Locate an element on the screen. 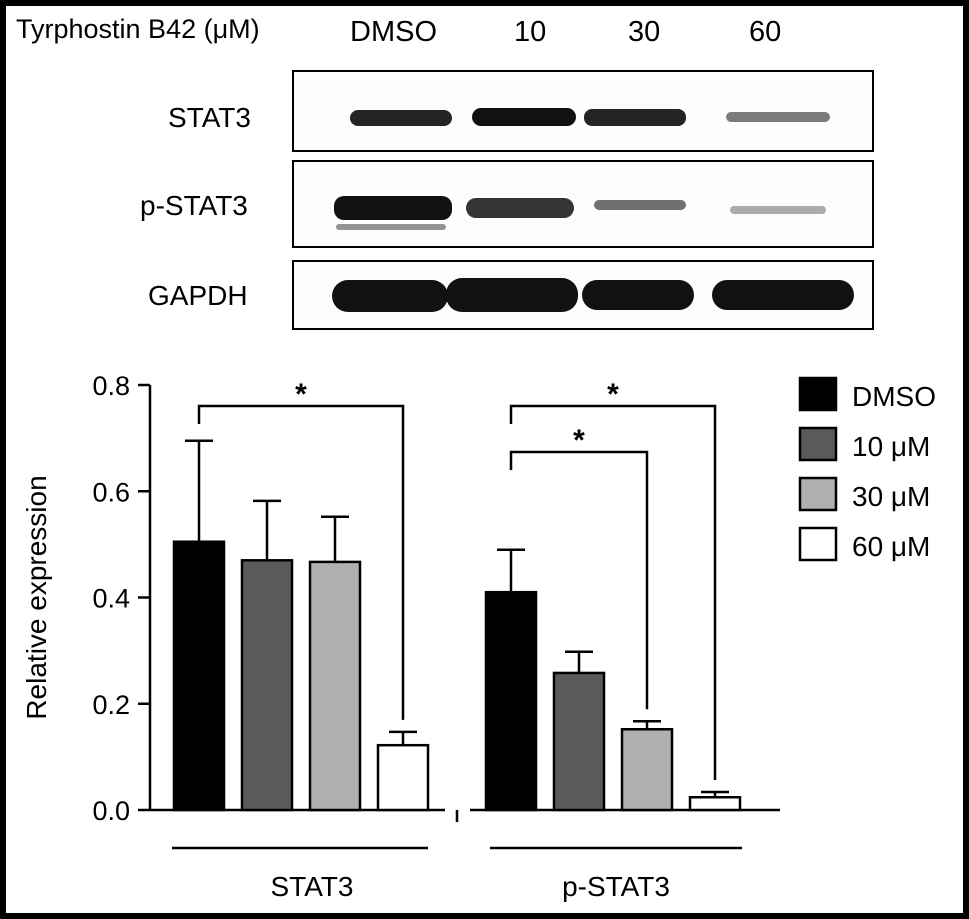 Image resolution: width=969 pixels, height=919 pixels. lane-label-dmso: DMSO is located at coordinates (393, 32).